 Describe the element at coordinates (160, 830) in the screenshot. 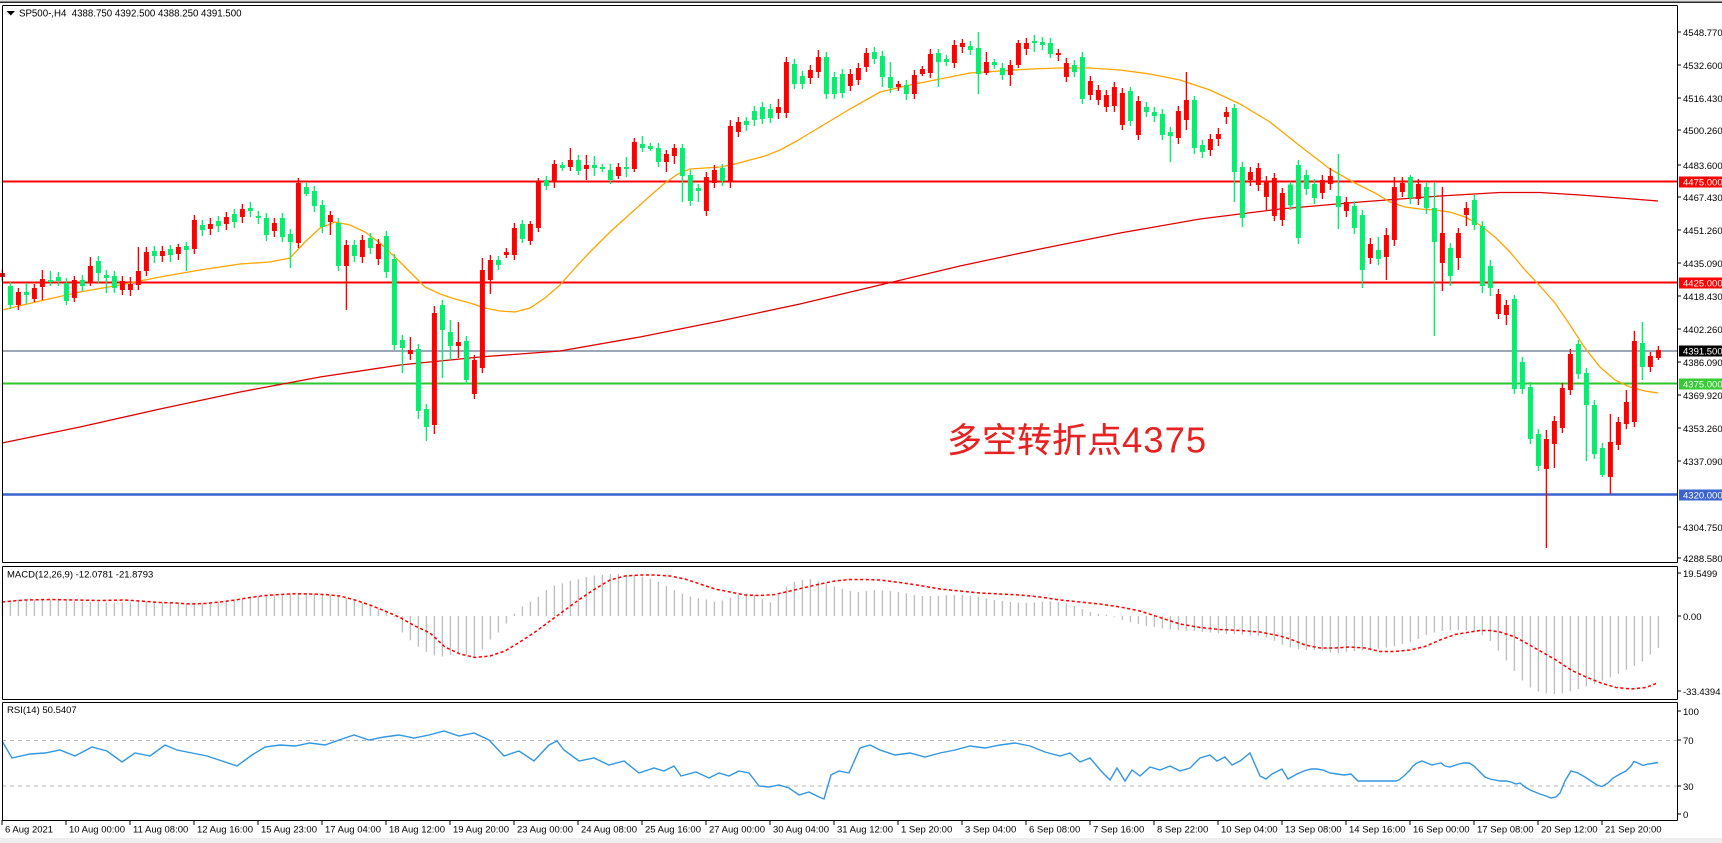

I see `svg-text: 11 Aug 08:00` at that location.